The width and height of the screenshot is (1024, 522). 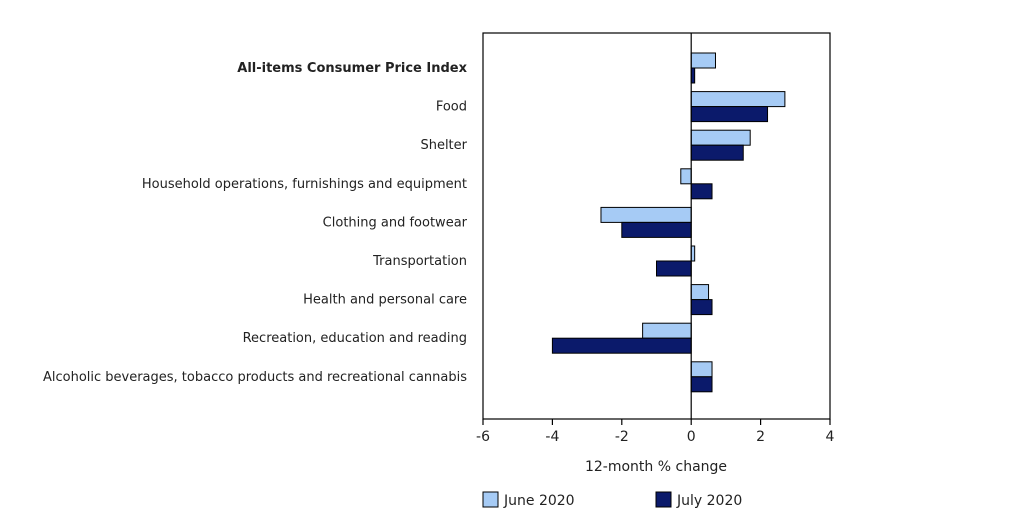 What do you see at coordinates (612, 500) in the screenshot?
I see `legend: June 2020 July 2020` at bounding box center [612, 500].